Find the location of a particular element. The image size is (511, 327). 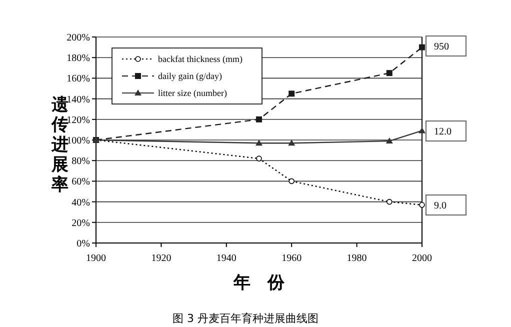

text: 9.0 is located at coordinates (440, 206).